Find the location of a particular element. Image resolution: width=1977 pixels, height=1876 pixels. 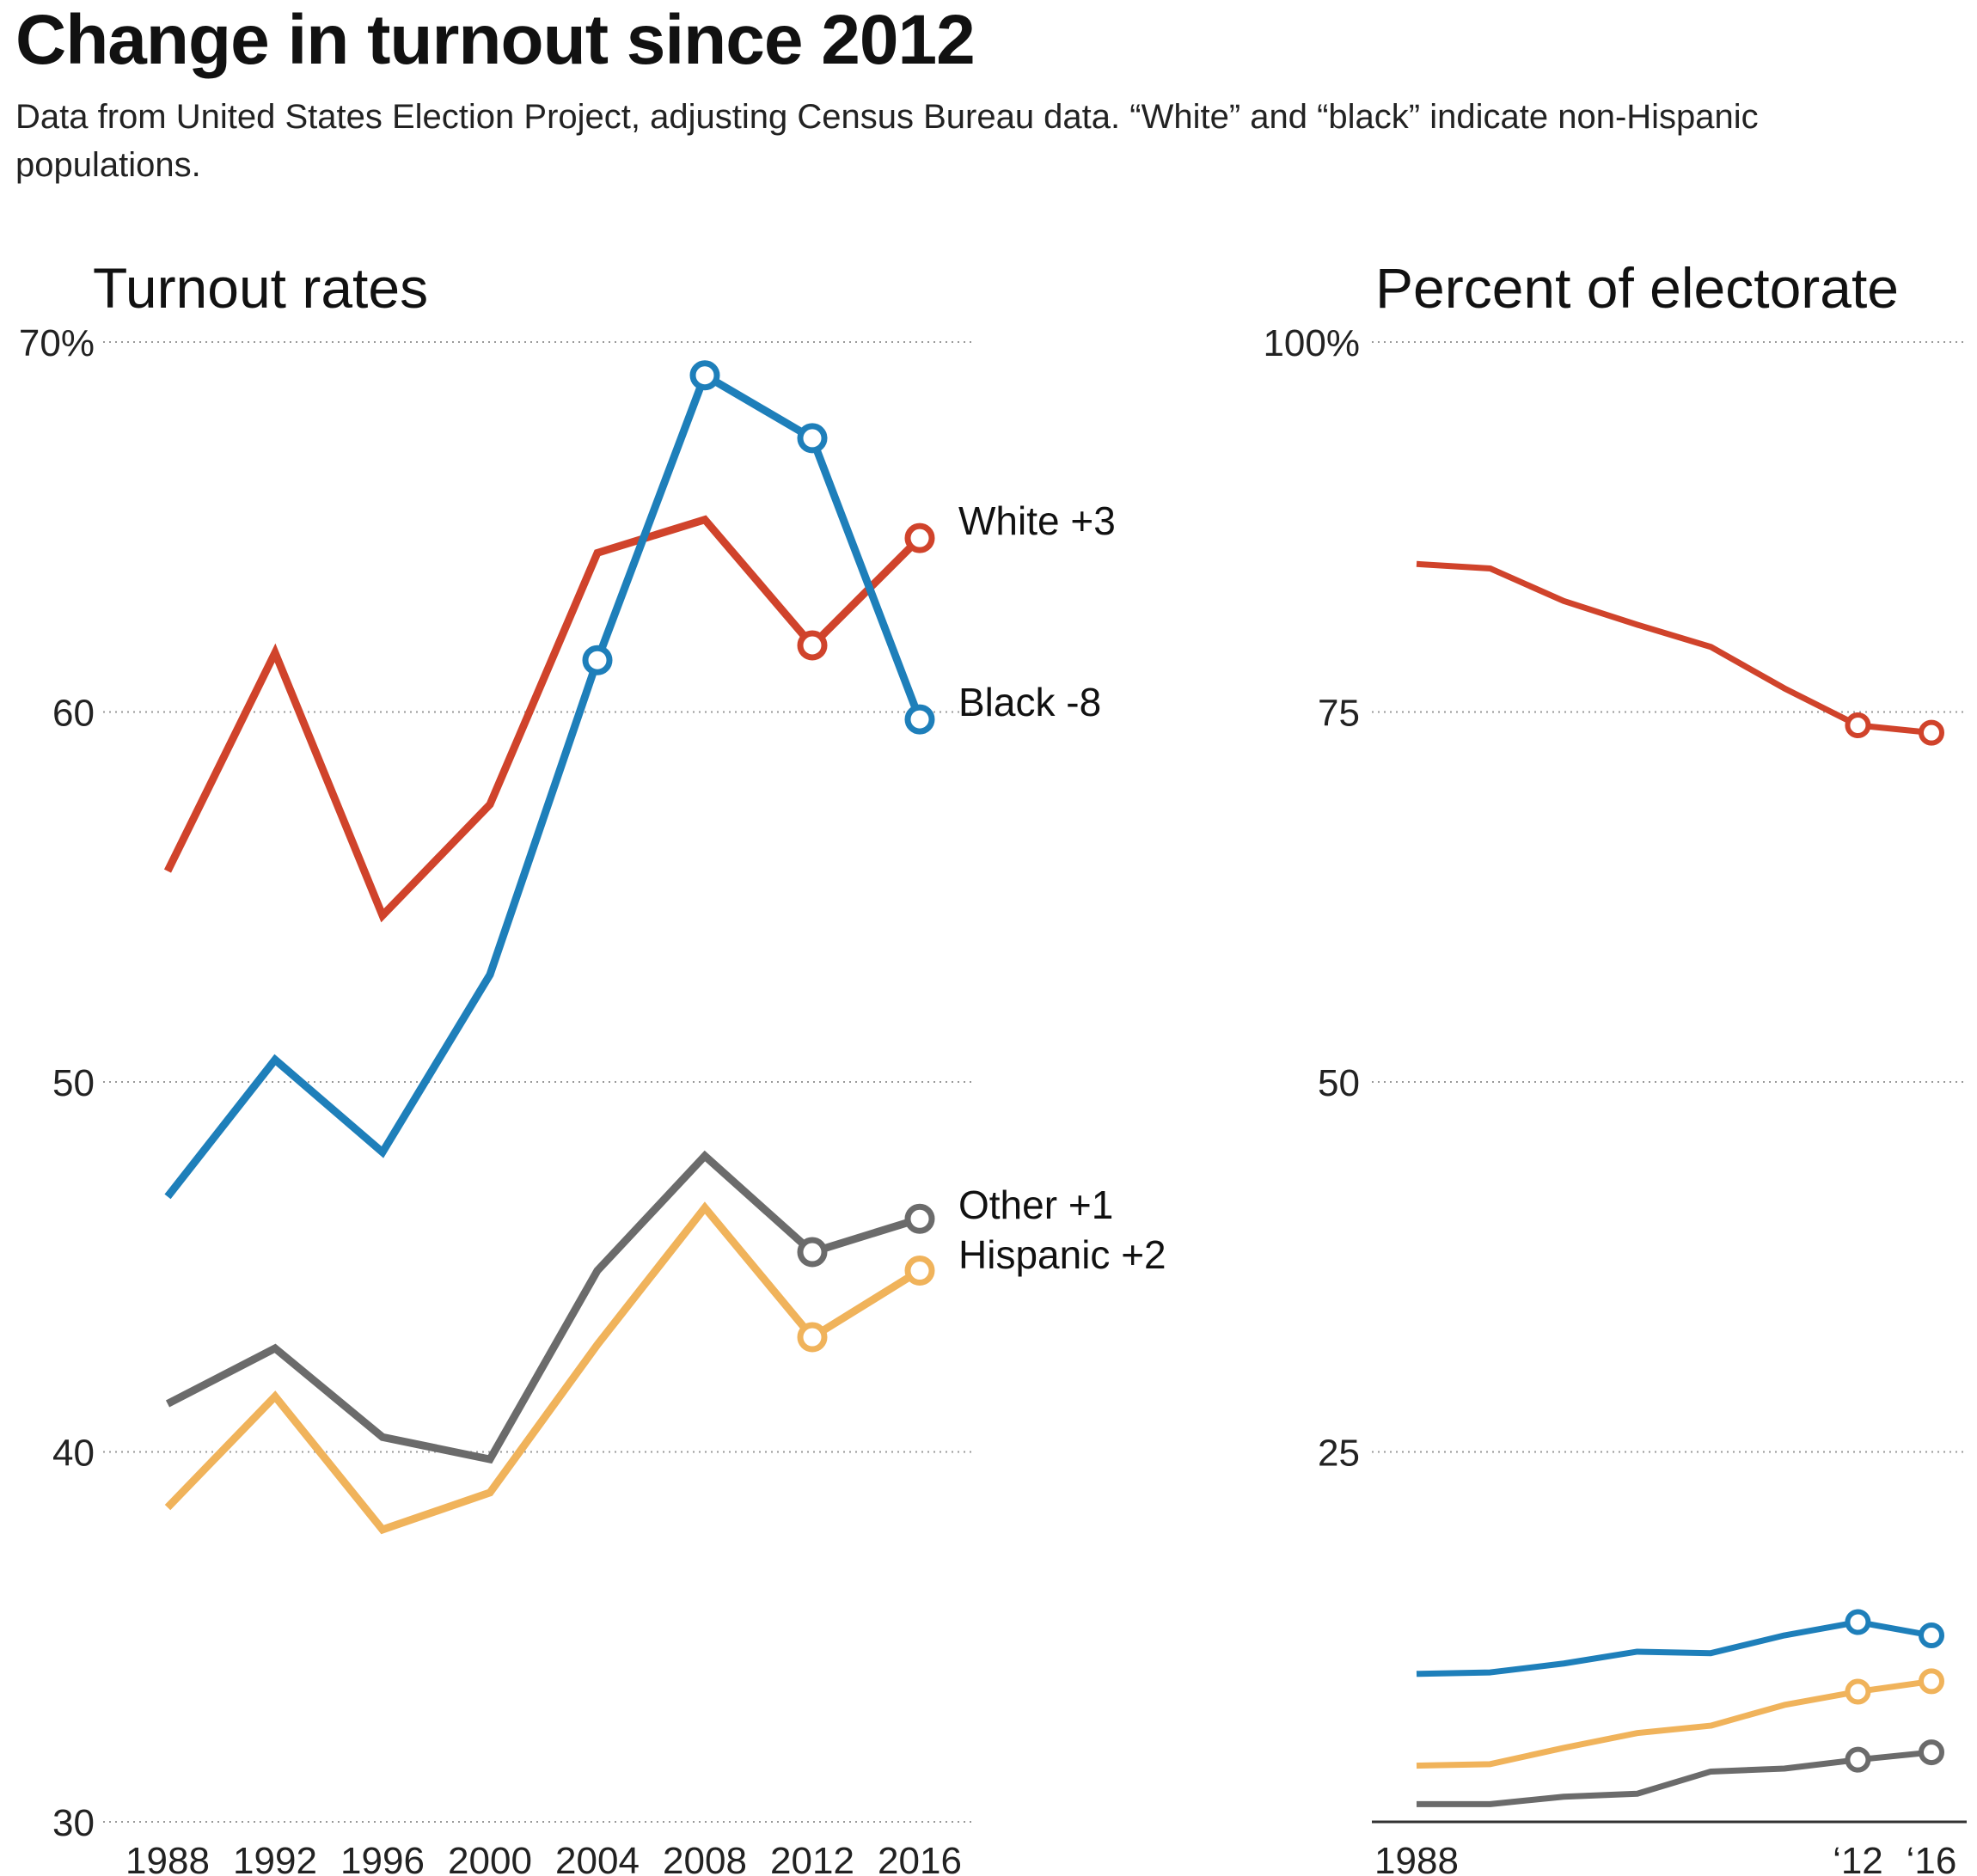

x-tick-label: 2016 is located at coordinates (920, 1858).